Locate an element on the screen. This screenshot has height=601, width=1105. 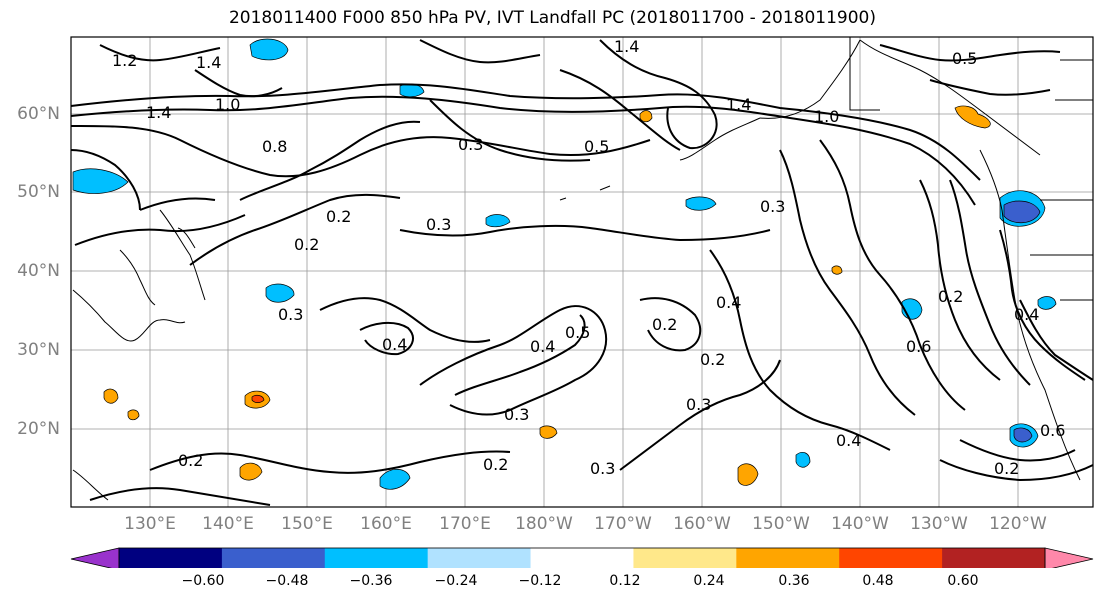
colorbar-tick: −0.24 is located at coordinates (456, 581).